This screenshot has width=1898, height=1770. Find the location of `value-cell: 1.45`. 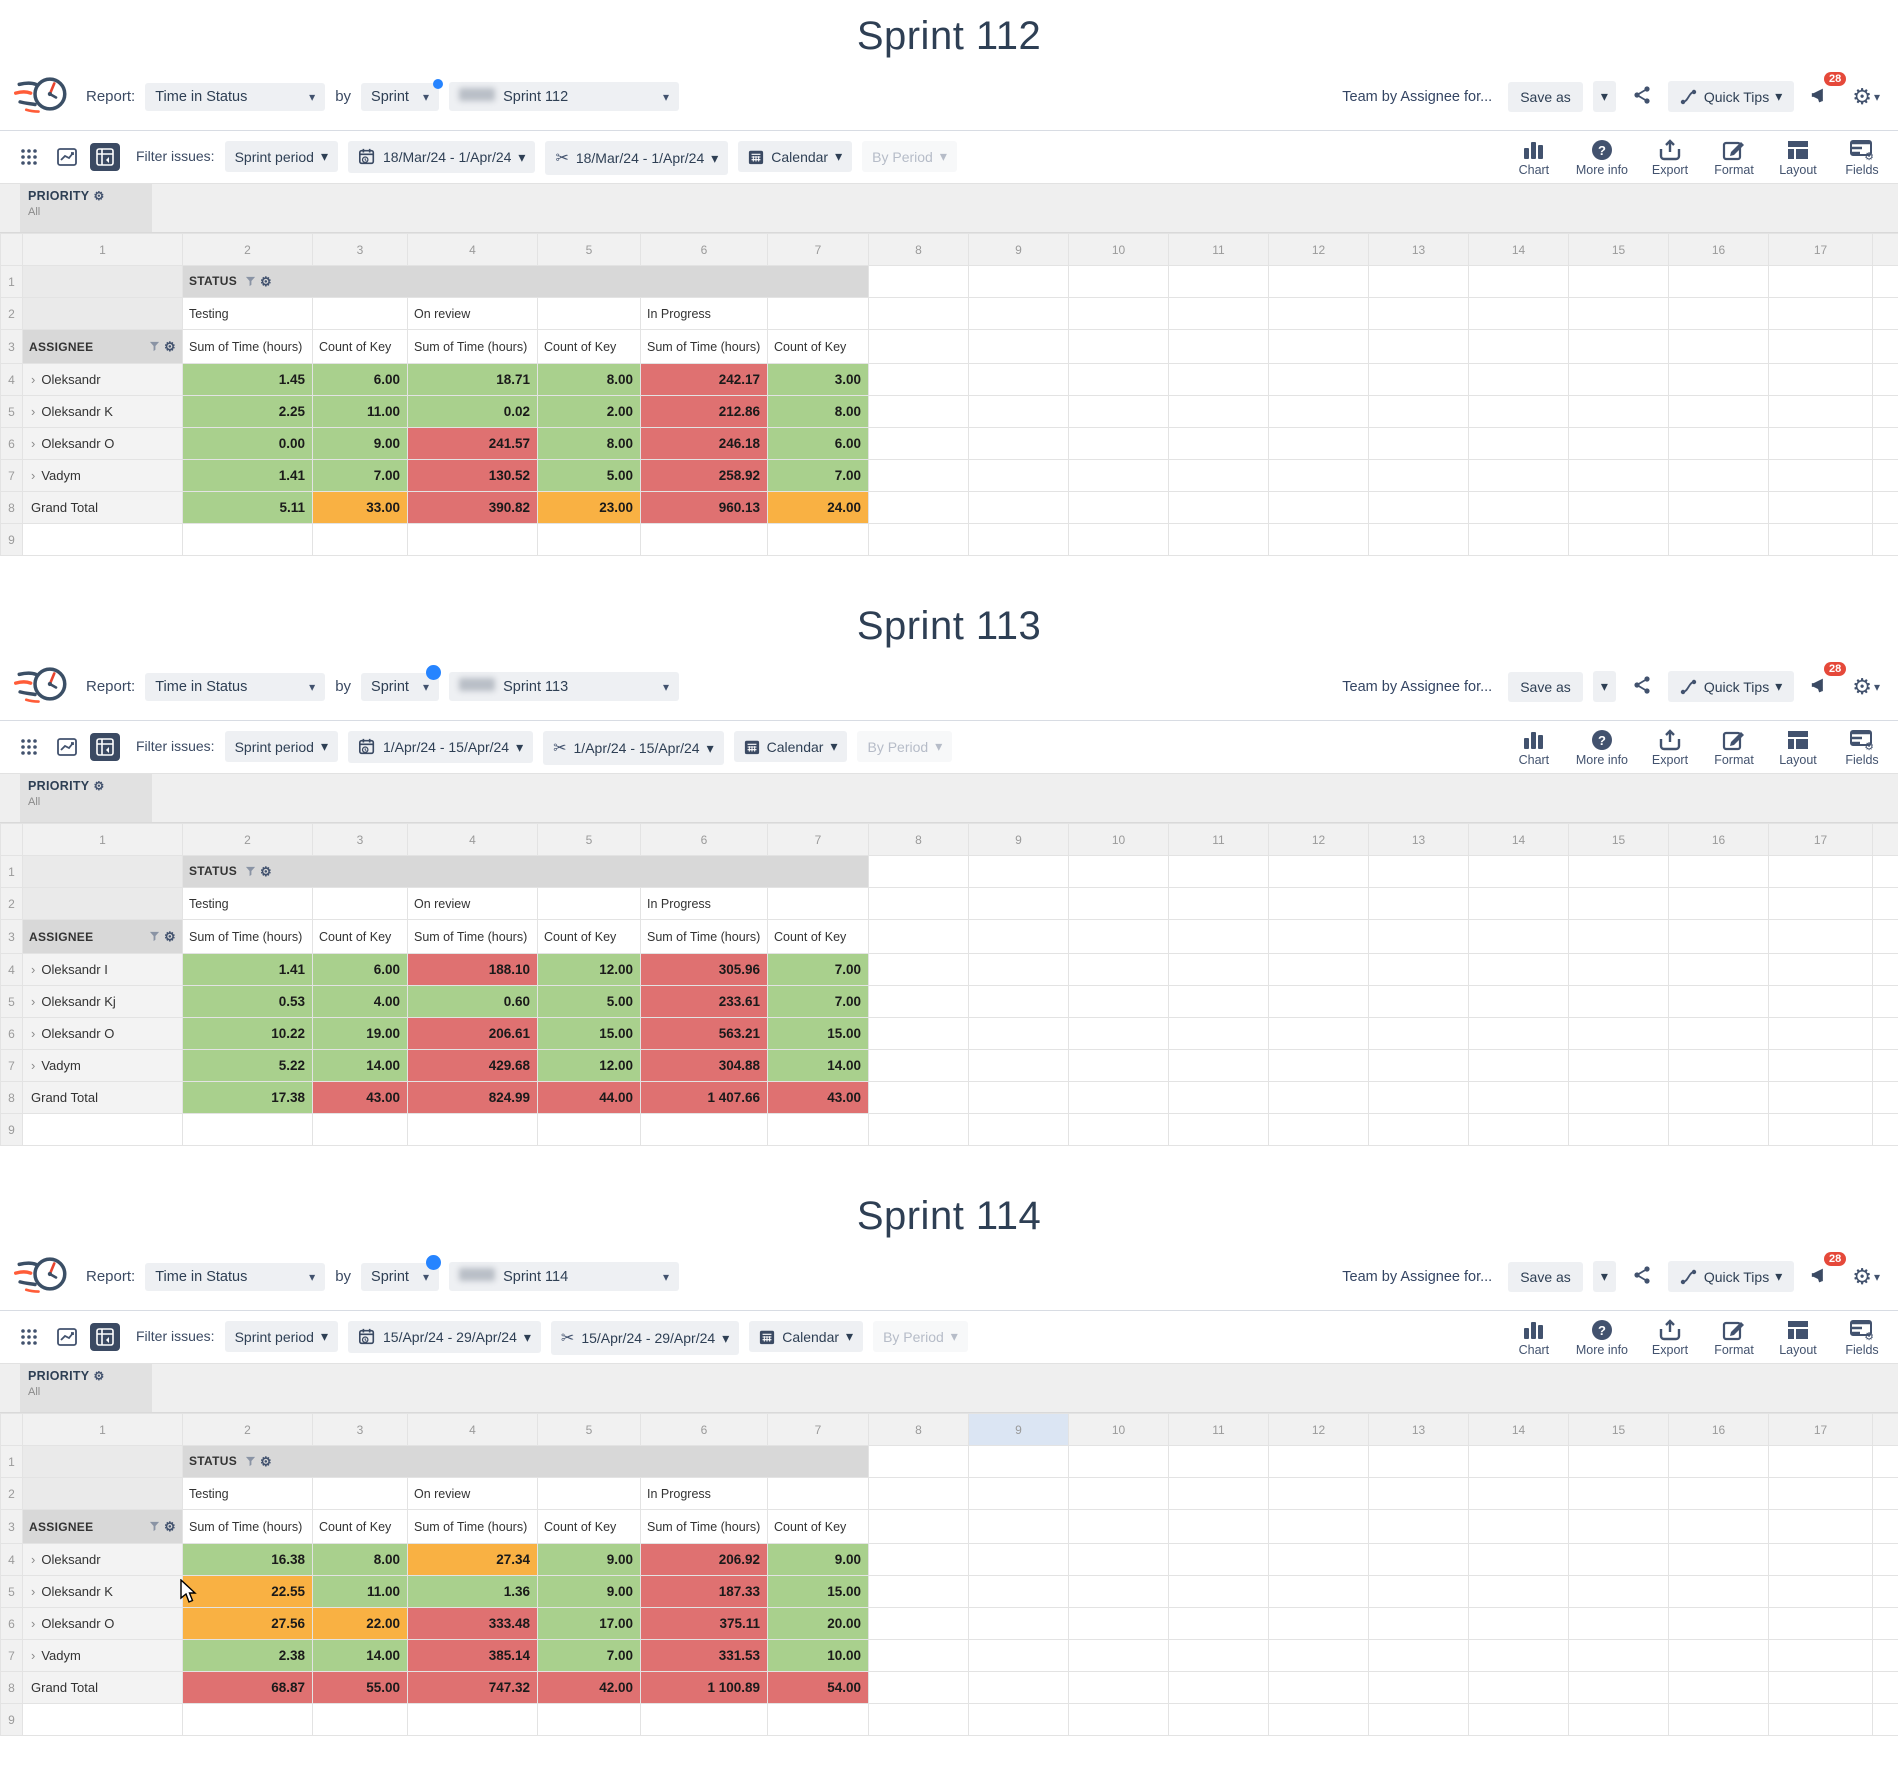

value-cell: 1.45 is located at coordinates (248, 380).